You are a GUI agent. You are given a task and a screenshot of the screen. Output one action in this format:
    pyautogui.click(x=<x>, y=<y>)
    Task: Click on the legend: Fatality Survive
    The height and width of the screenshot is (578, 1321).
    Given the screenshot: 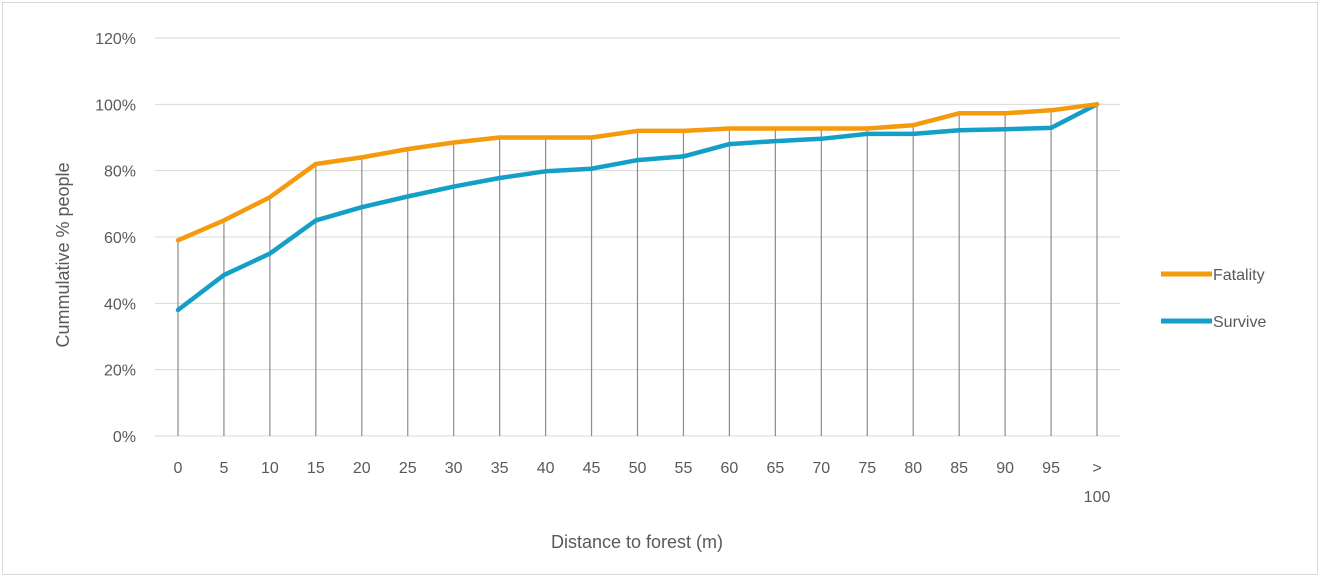 What is the action you would take?
    pyautogui.click(x=1213, y=299)
    